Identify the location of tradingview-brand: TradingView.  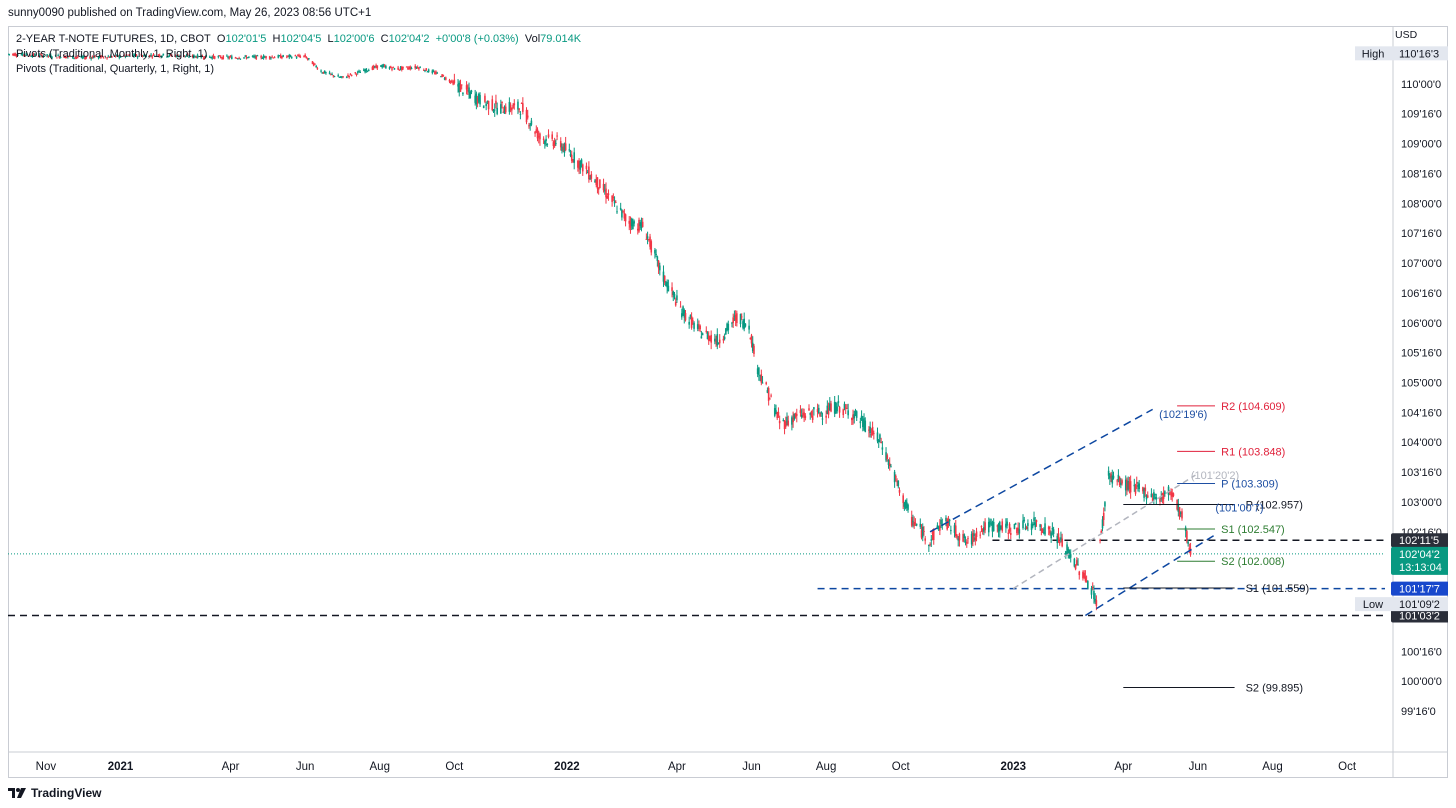
(66, 793).